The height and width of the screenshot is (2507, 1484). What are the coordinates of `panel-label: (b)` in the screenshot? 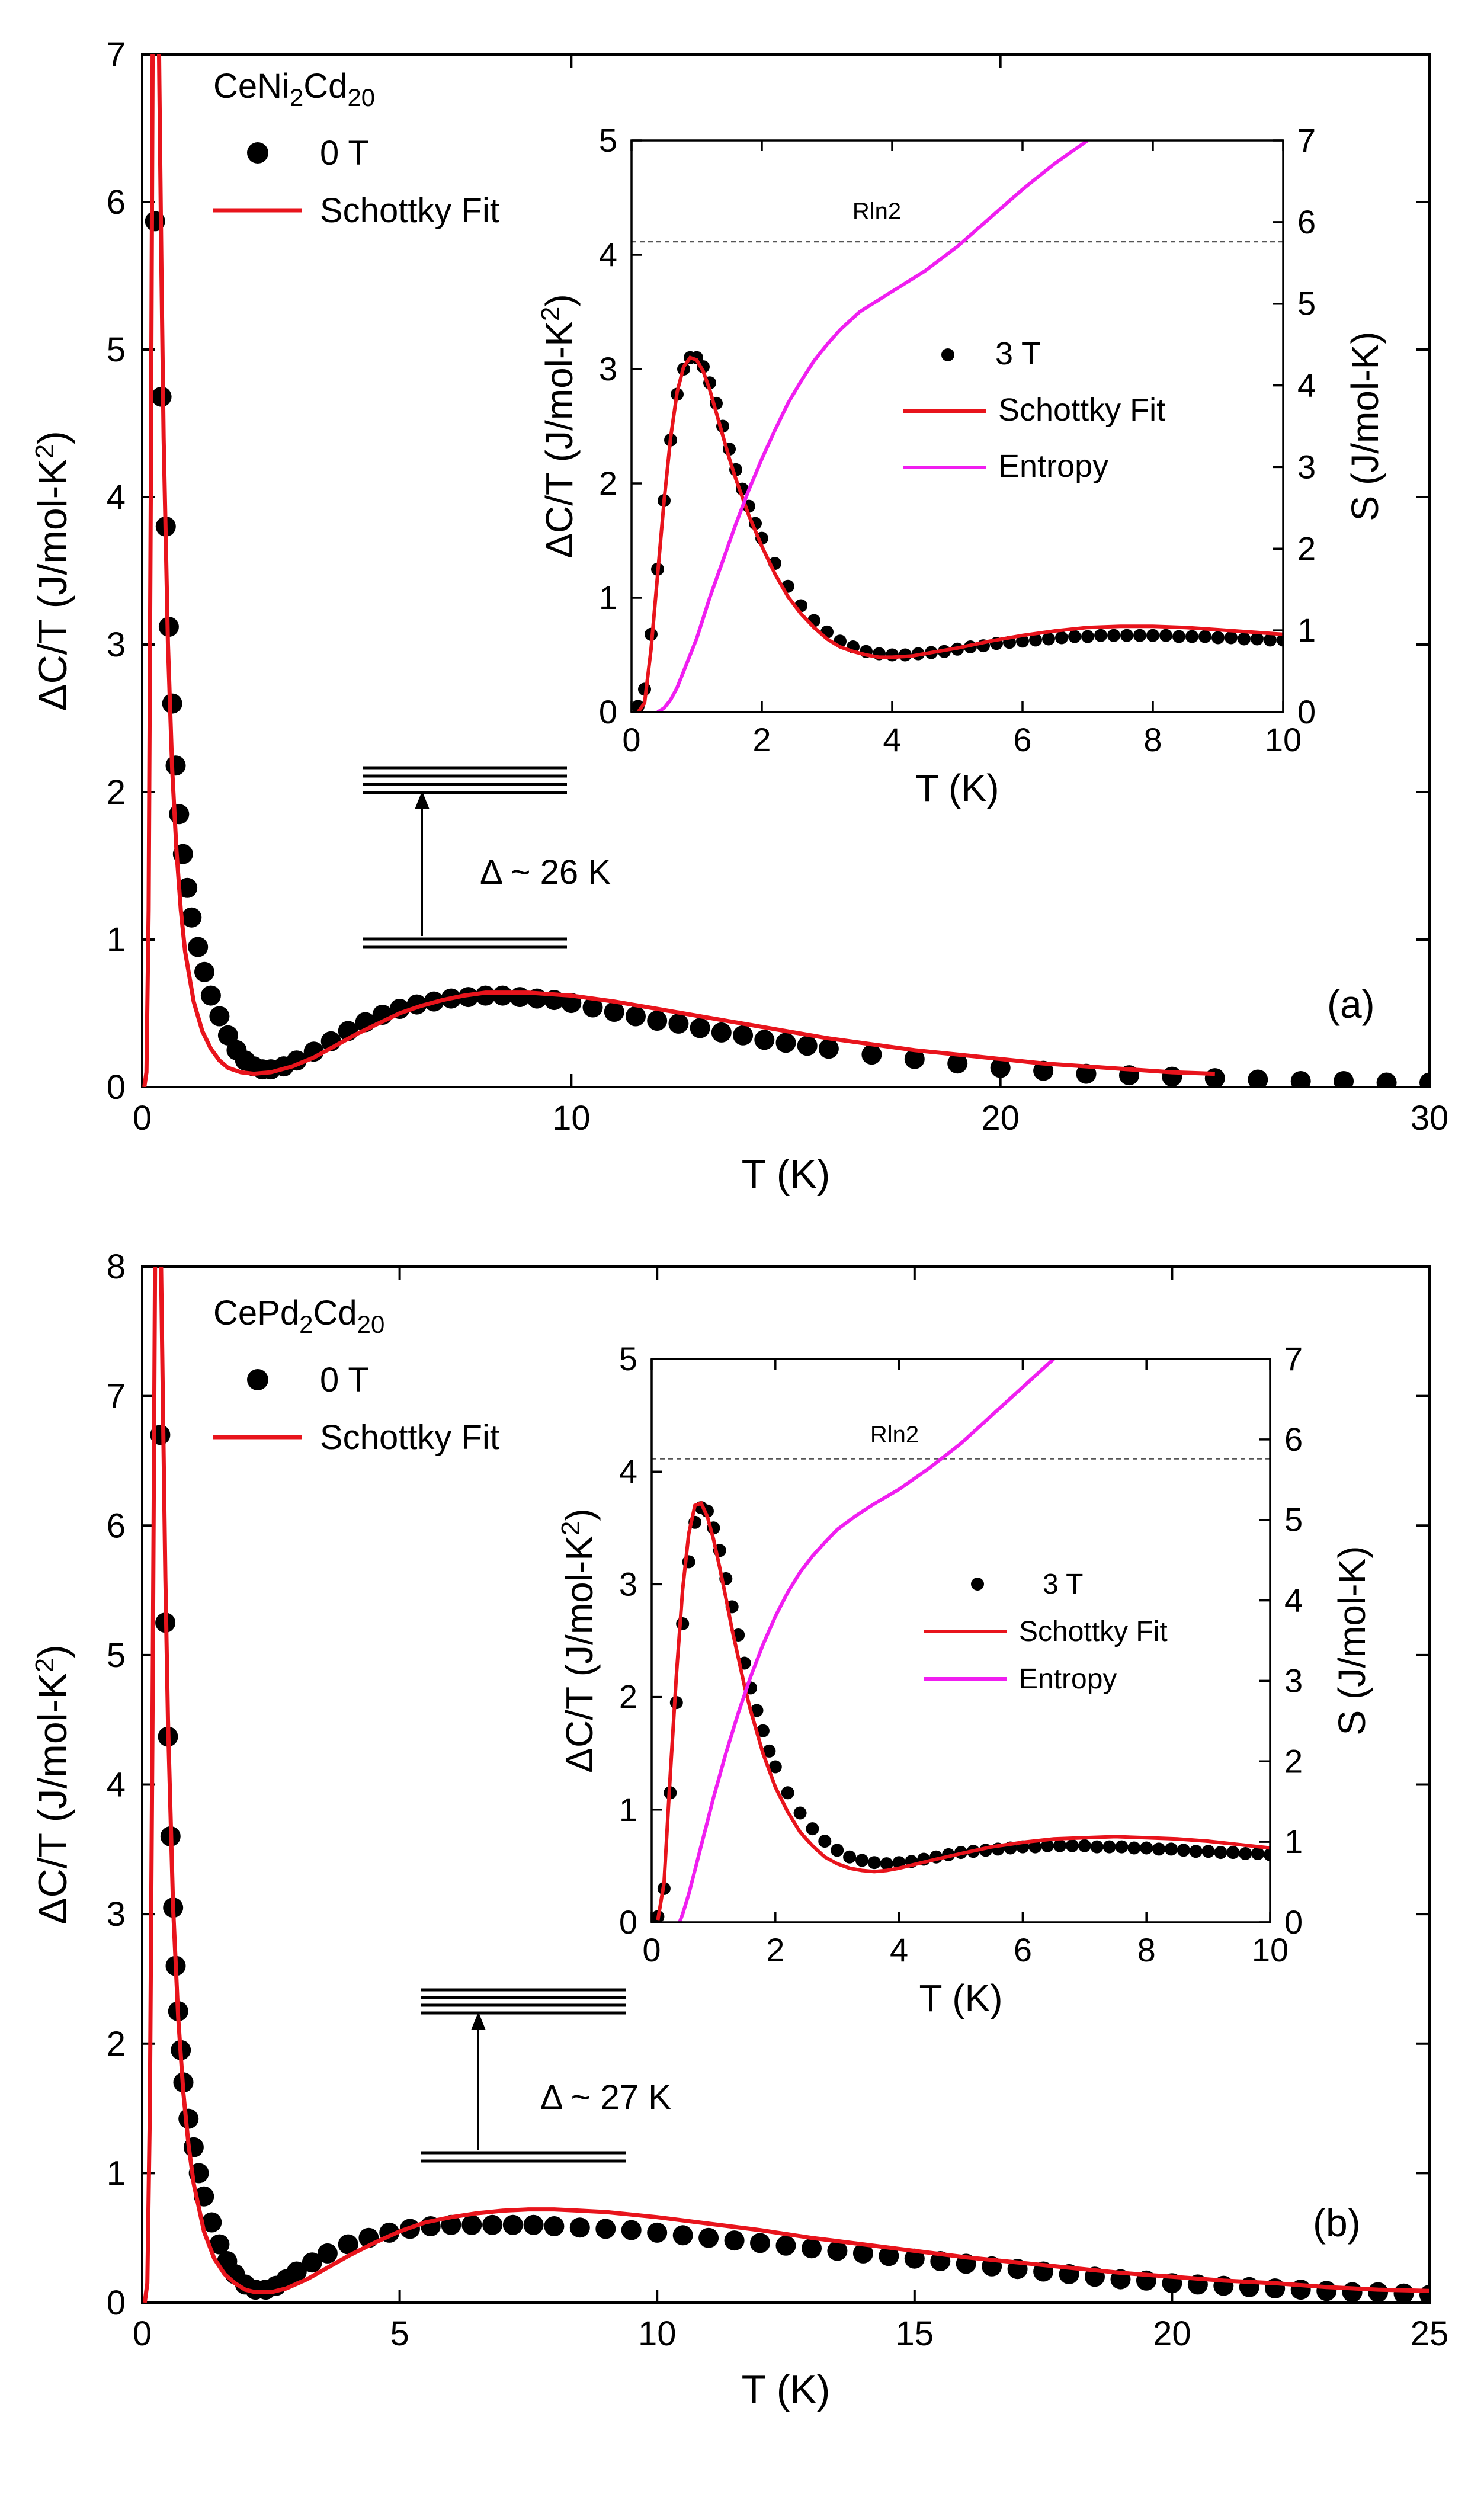 It's located at (1337, 2223).